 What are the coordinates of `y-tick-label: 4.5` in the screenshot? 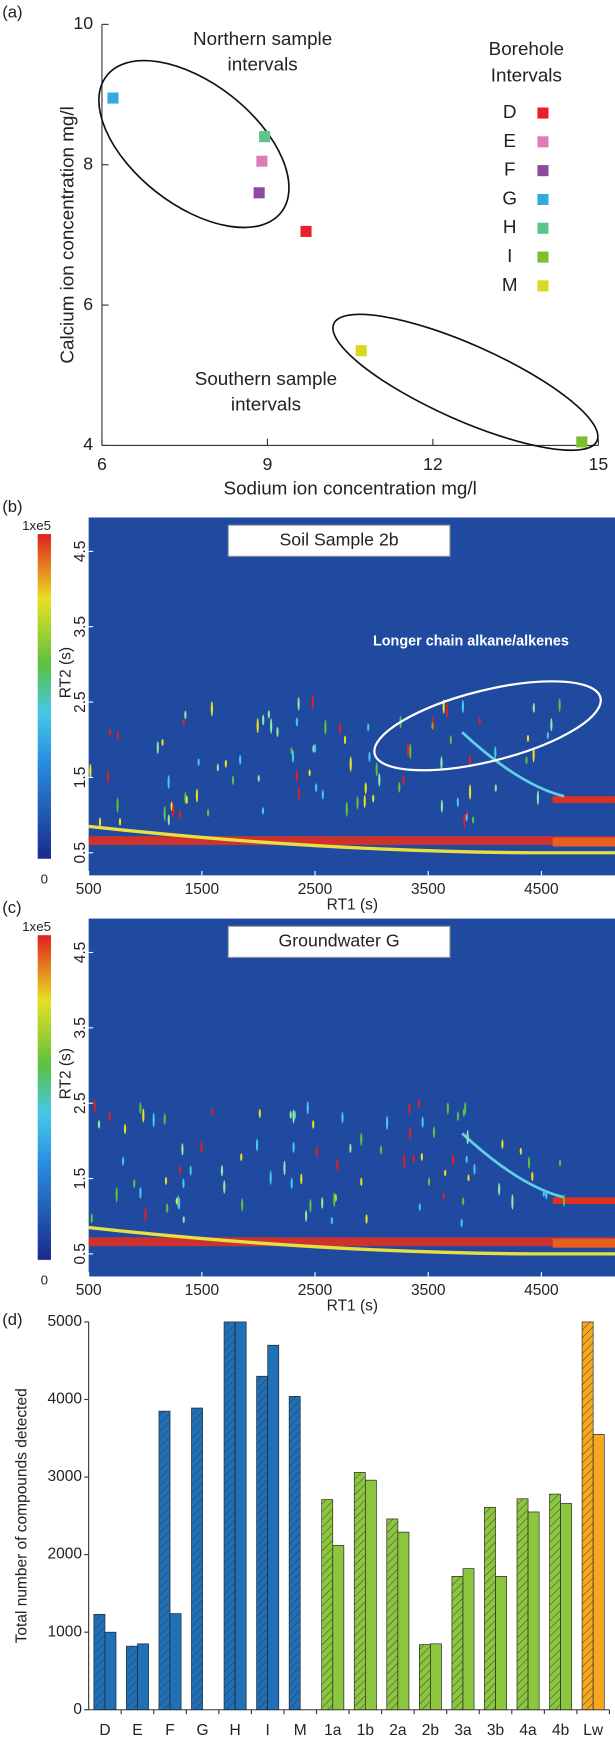 It's located at (80, 953).